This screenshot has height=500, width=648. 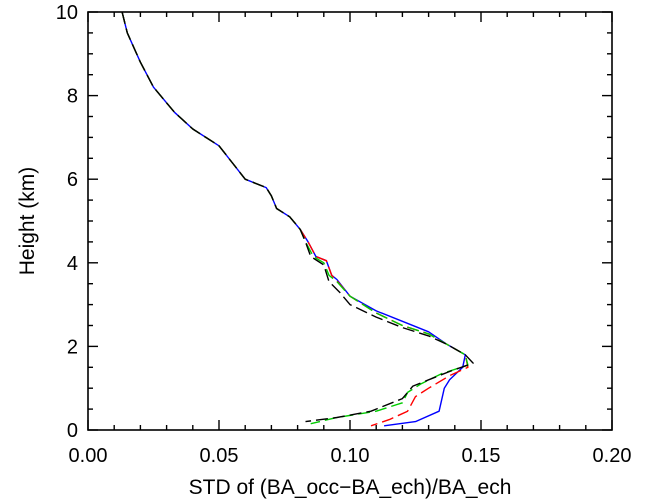 What do you see at coordinates (72, 97) in the screenshot?
I see `y-tick-label: 8` at bounding box center [72, 97].